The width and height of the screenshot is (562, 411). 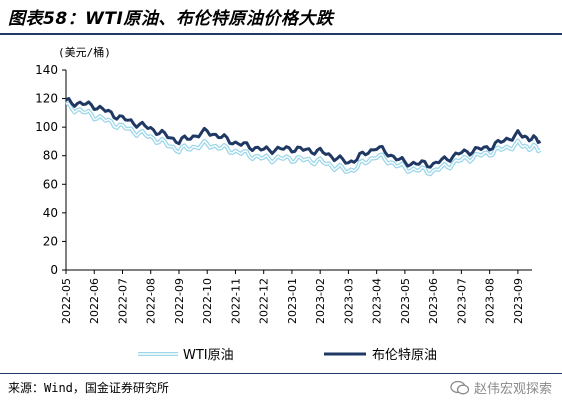 I want to click on y-axis-label: (美元/桶), so click(x=84, y=52).